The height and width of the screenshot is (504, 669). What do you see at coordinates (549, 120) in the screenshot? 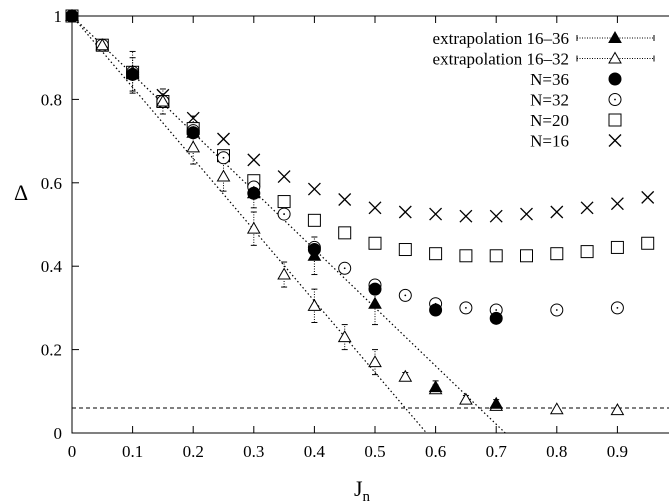
I see `legend-label: N=20` at bounding box center [549, 120].